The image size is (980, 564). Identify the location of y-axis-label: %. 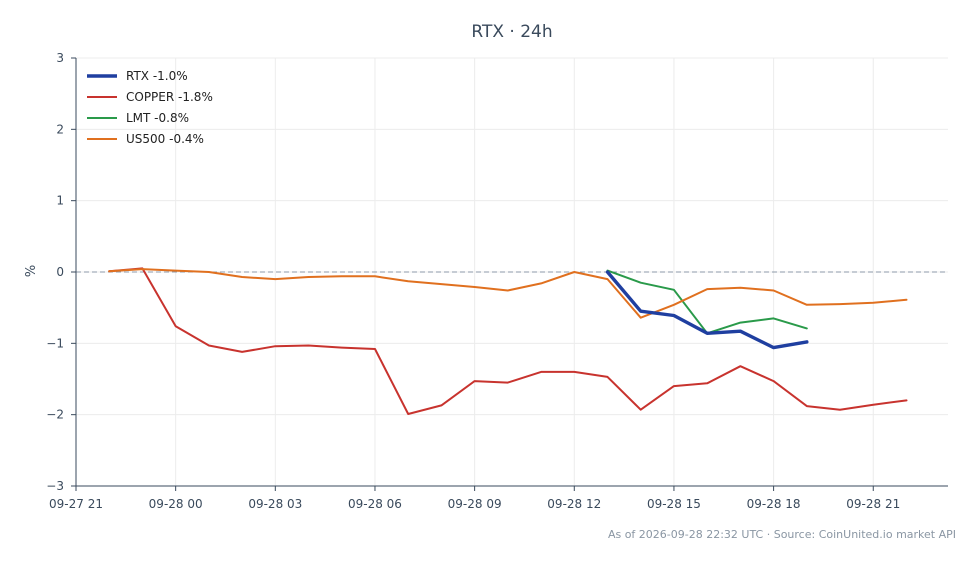
(31, 271).